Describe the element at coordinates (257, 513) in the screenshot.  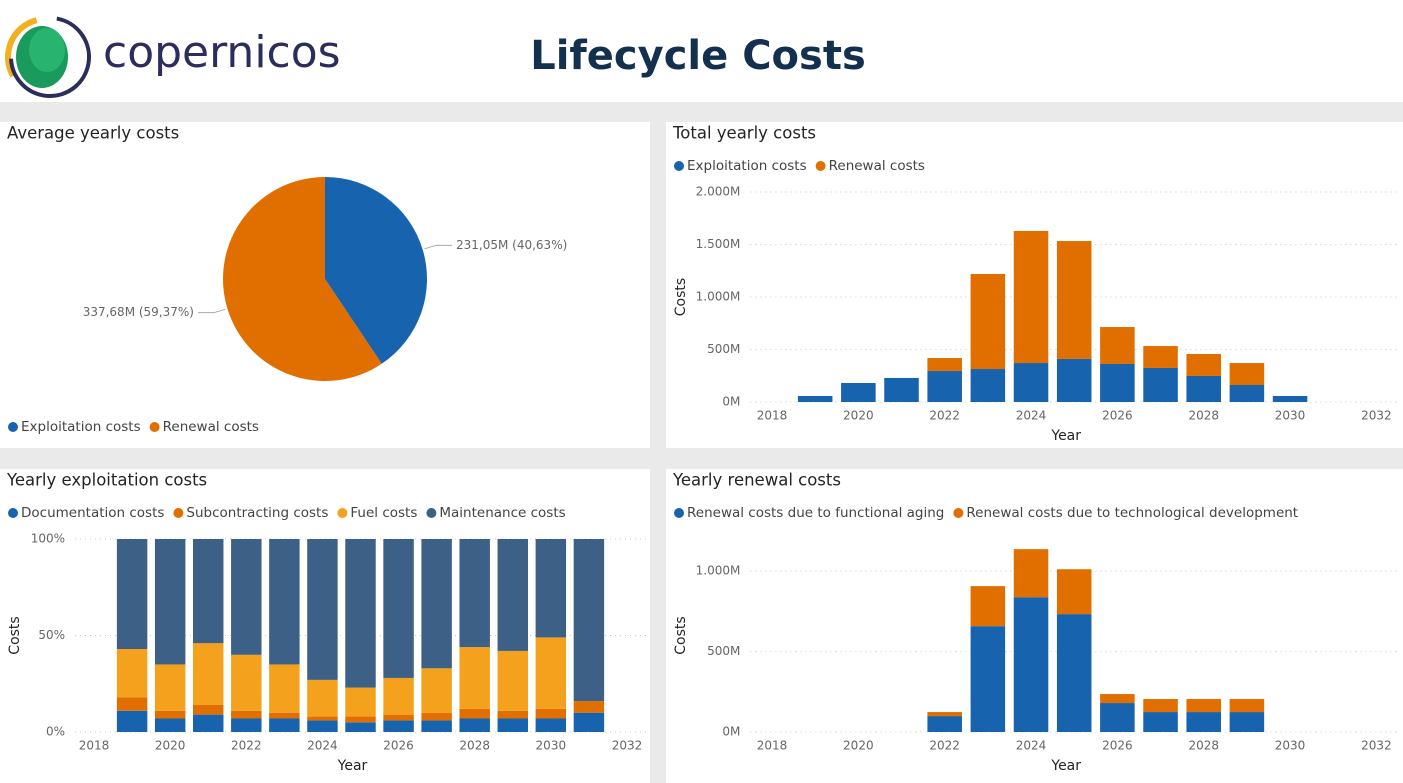
I see `legend-label: Subcontracting costs` at that location.